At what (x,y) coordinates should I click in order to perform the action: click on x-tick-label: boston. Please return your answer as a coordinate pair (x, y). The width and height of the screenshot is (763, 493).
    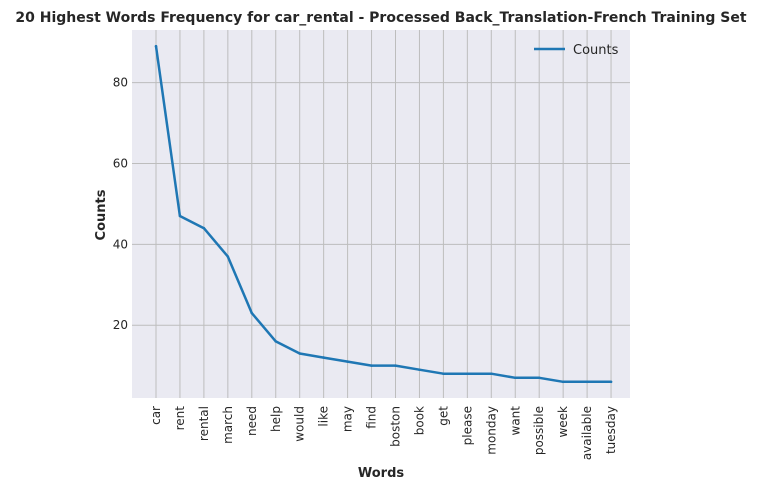
    Looking at the image, I should click on (396, 426).